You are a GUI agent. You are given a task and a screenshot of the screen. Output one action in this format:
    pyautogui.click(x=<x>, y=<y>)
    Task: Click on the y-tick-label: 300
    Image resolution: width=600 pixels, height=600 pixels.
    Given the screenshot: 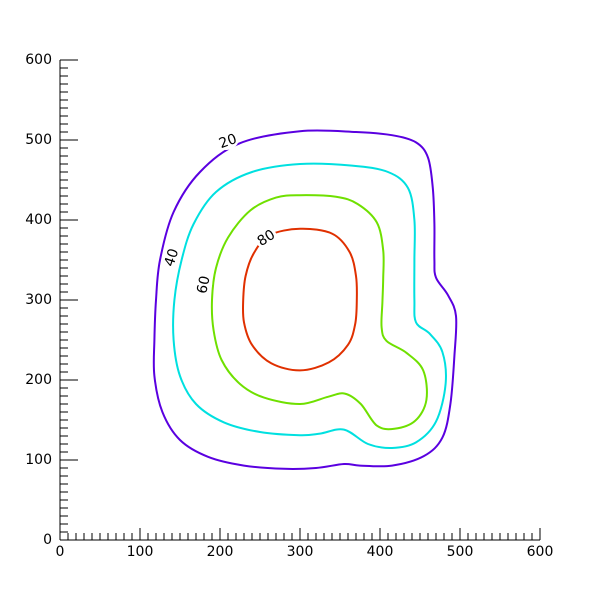 What is the action you would take?
    pyautogui.click(x=38, y=300)
    